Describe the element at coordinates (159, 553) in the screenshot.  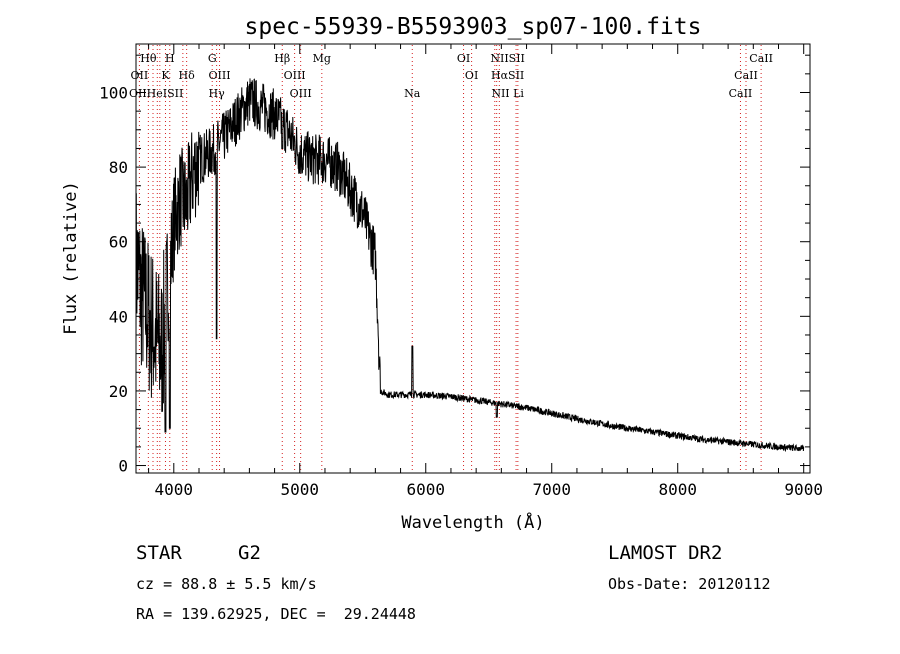
I see `object-type: STAR` at that location.